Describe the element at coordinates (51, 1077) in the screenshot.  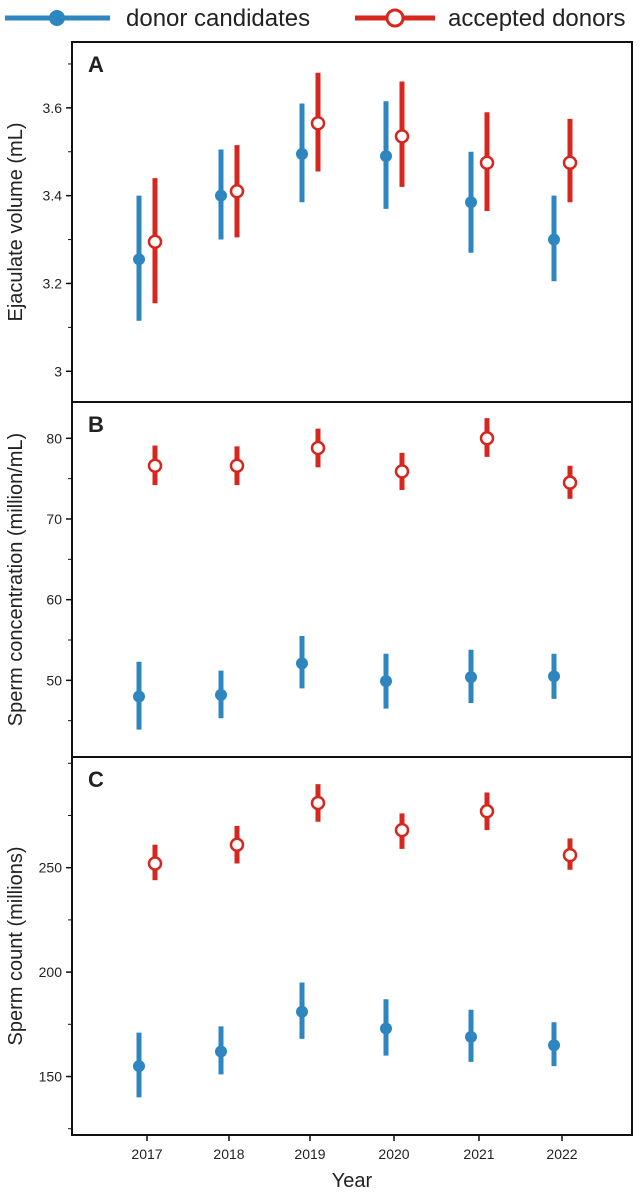
I see `y-tick-label: 150` at that location.